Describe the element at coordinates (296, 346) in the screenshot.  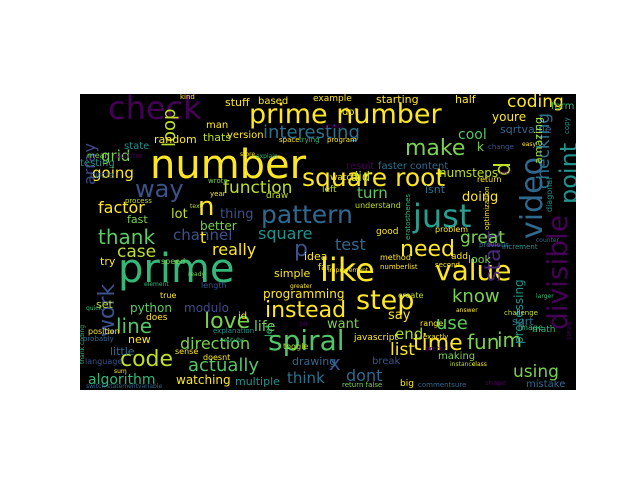
I see `word: toggle` at that location.